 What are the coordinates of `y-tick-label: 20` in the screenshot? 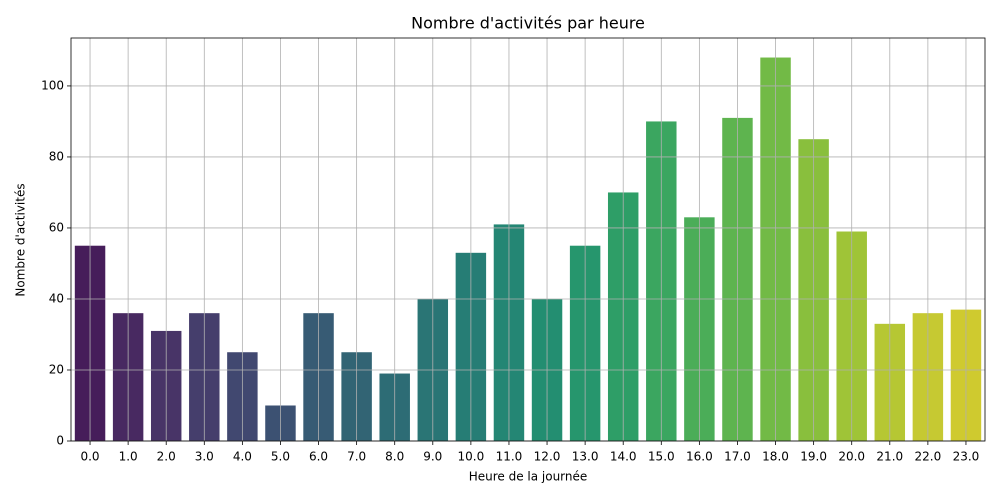 It's located at (56, 369).